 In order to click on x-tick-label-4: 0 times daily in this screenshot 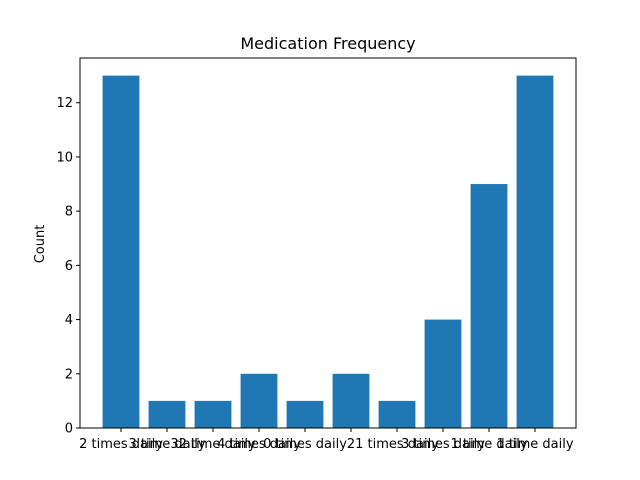, I will do `click(305, 444)`.